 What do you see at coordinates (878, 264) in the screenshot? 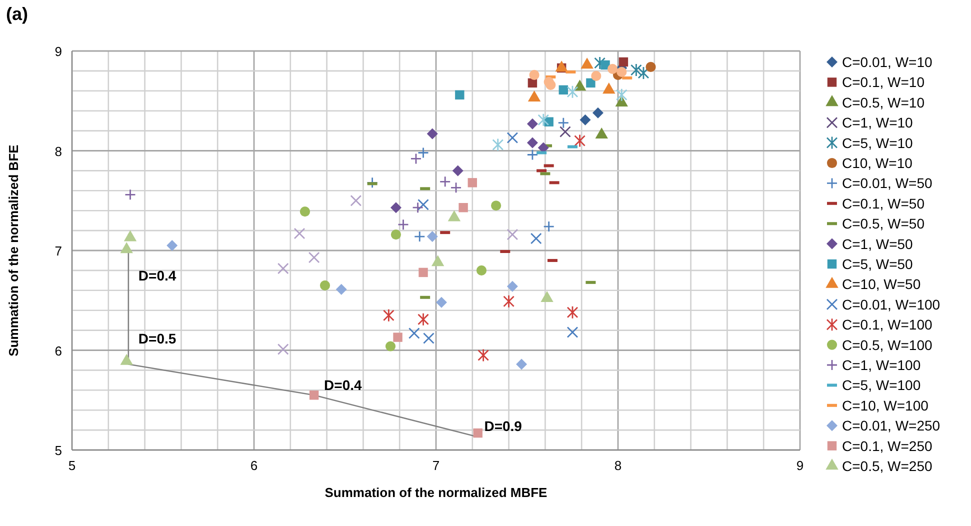
I see `legend-label: C=5, W=50` at bounding box center [878, 264].